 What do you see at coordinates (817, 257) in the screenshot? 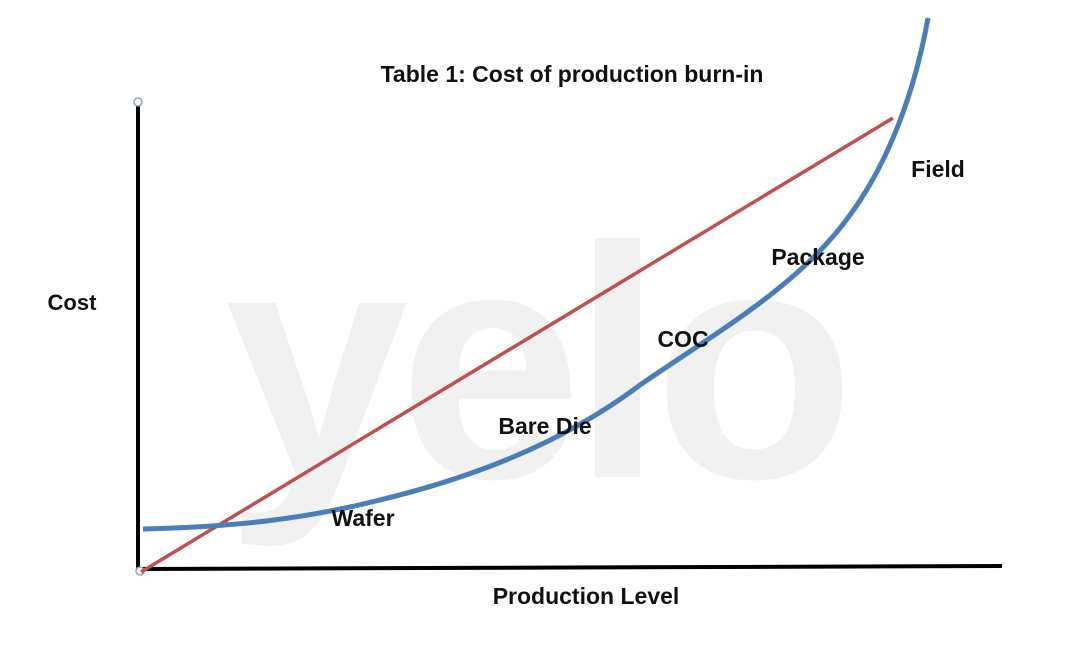
I see `stage-label: Package` at bounding box center [817, 257].